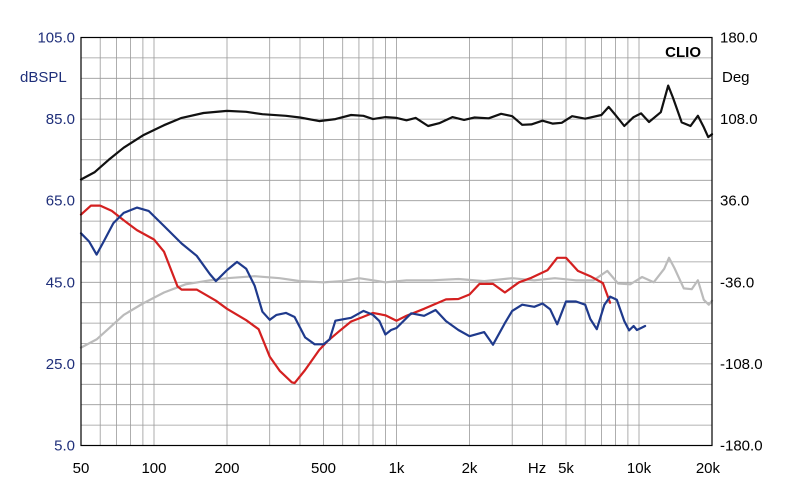 Image resolution: width=800 pixels, height=504 pixels. I want to click on x-axis-tick-label: 5k, so click(566, 468).